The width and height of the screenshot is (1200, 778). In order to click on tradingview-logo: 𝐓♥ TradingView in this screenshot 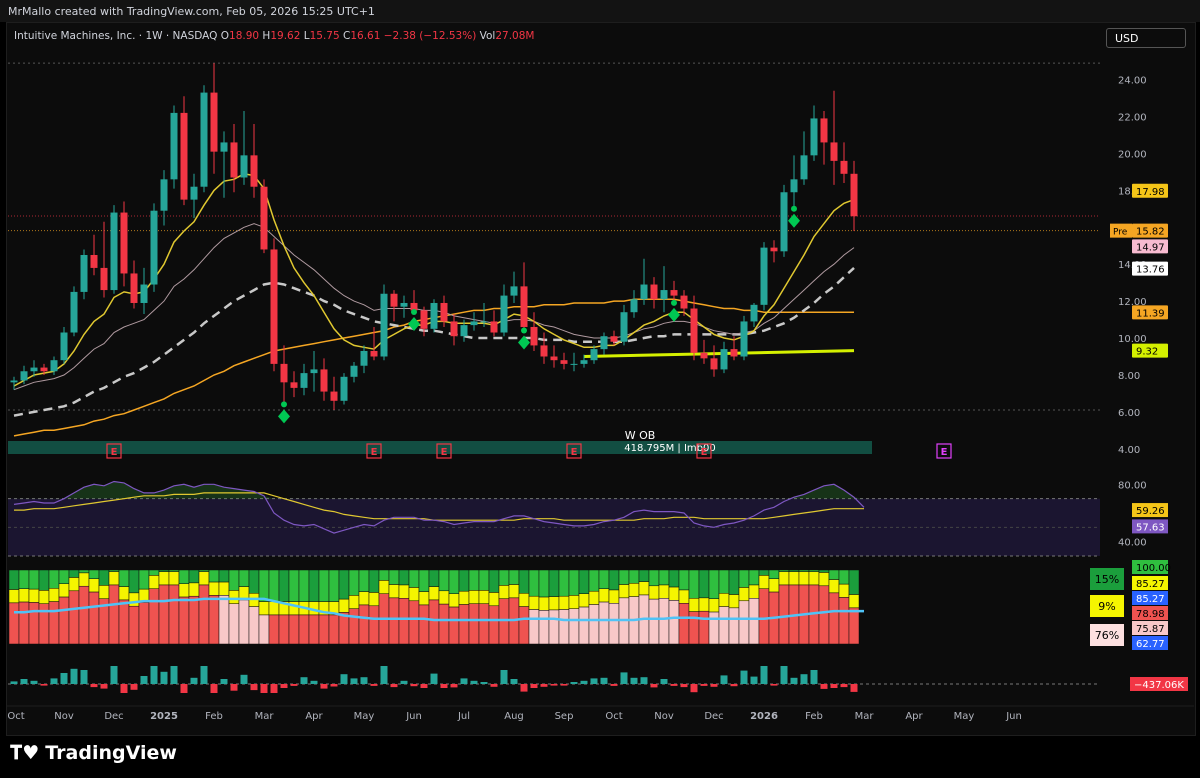, I will do `click(93, 753)`.